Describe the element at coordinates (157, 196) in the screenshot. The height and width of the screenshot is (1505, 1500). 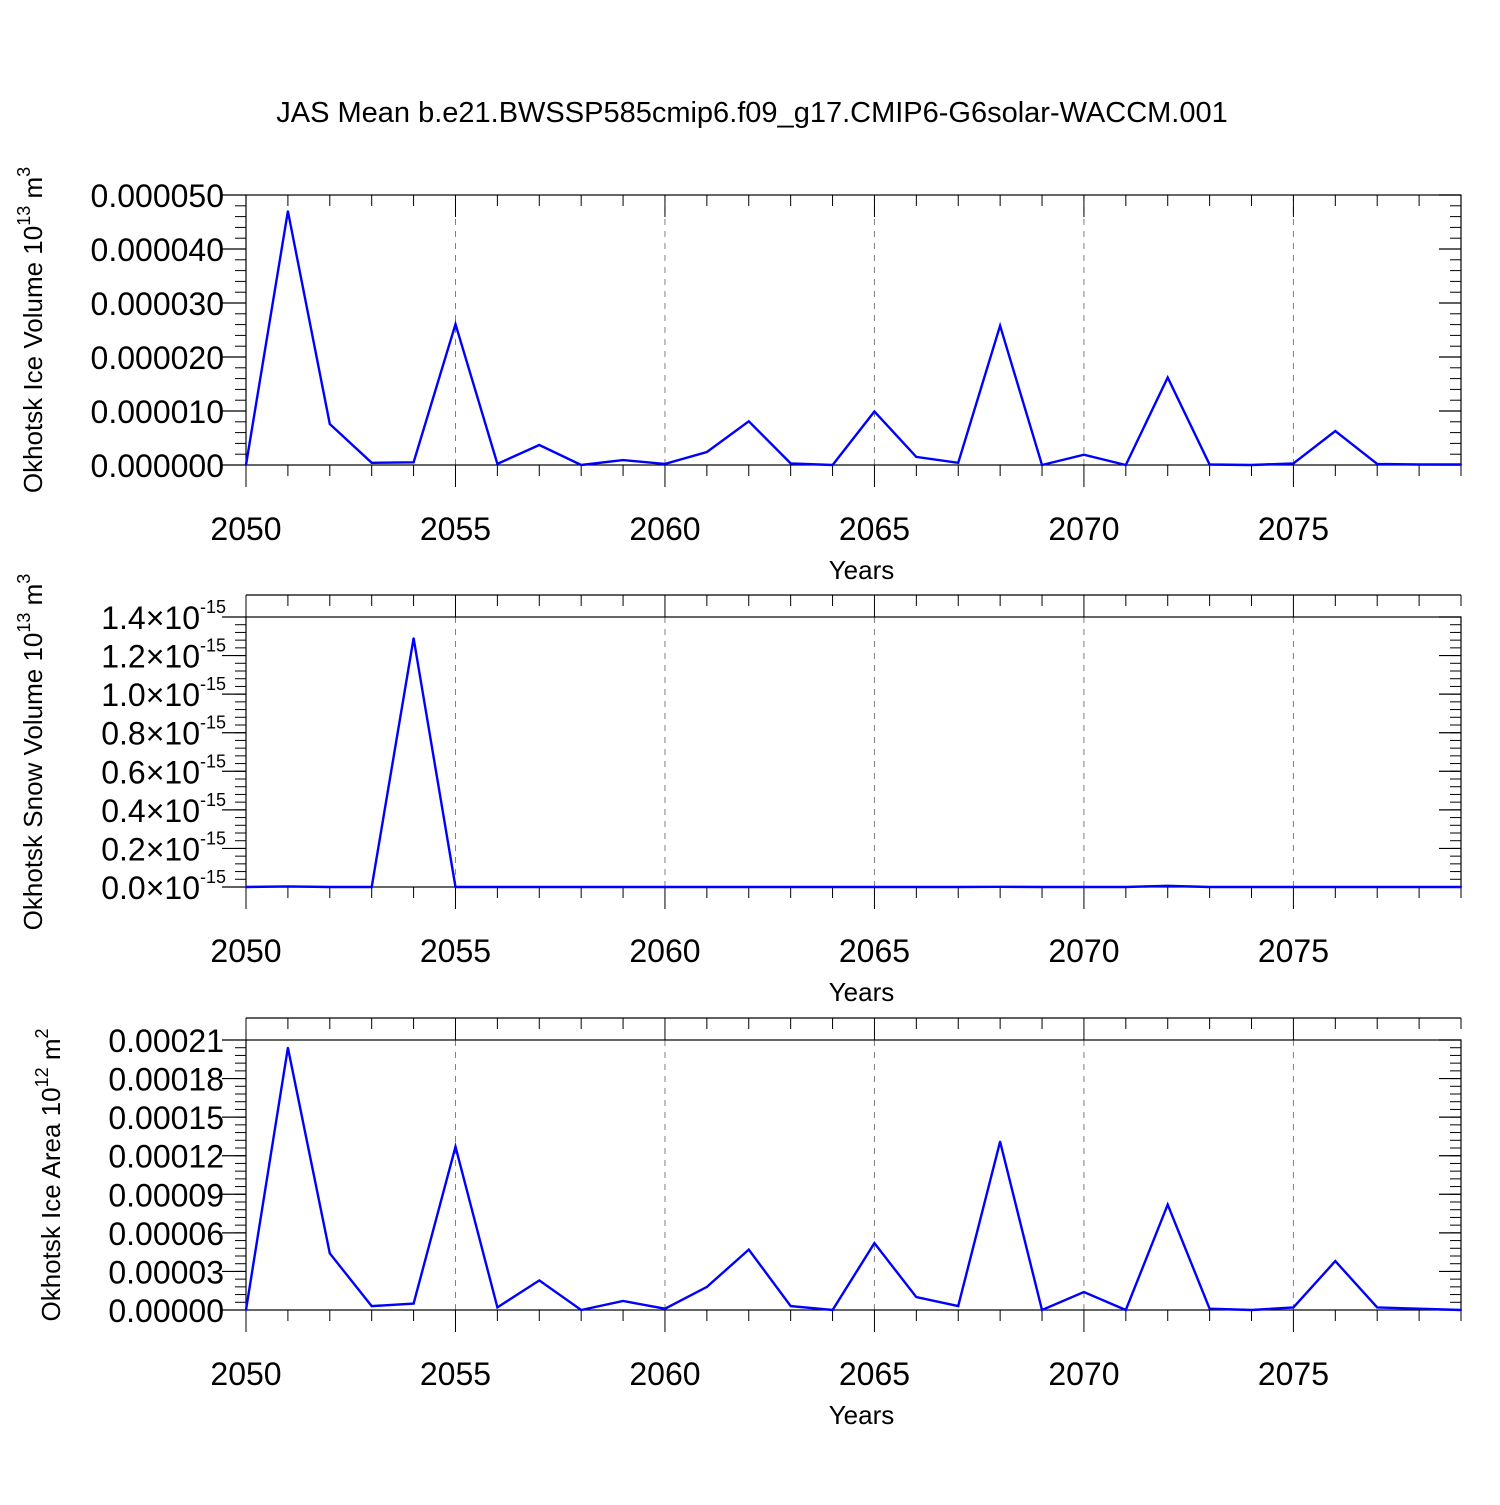
I see `y-tick-label: 0.000050` at that location.